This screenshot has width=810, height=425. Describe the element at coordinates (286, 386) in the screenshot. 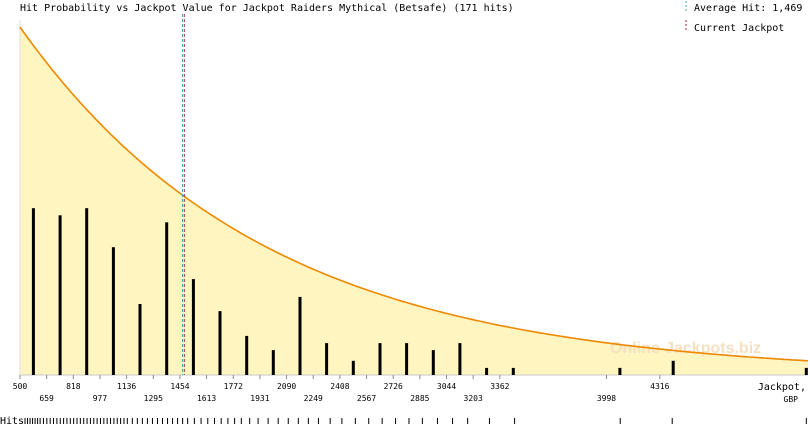

I see `x-tick-label: 2090` at that location.